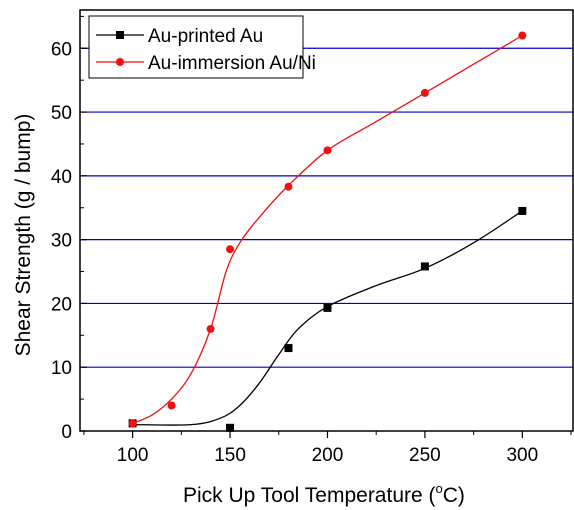  What do you see at coordinates (425, 455) in the screenshot?
I see `x-tick-label-250: 250` at bounding box center [425, 455].